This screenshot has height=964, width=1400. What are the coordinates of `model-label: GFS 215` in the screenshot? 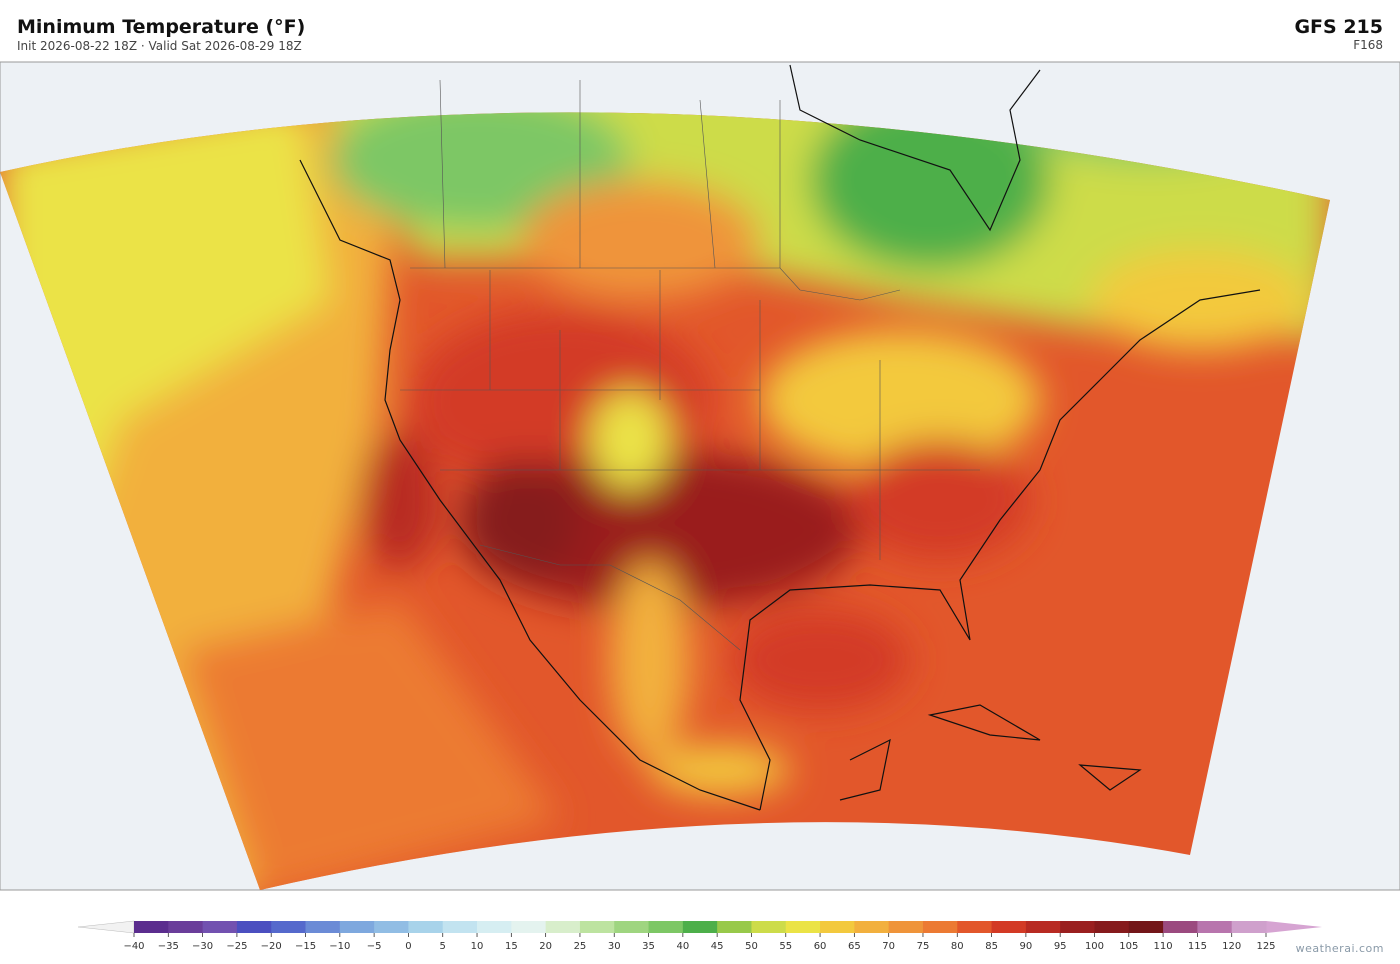 It's located at (1338, 27).